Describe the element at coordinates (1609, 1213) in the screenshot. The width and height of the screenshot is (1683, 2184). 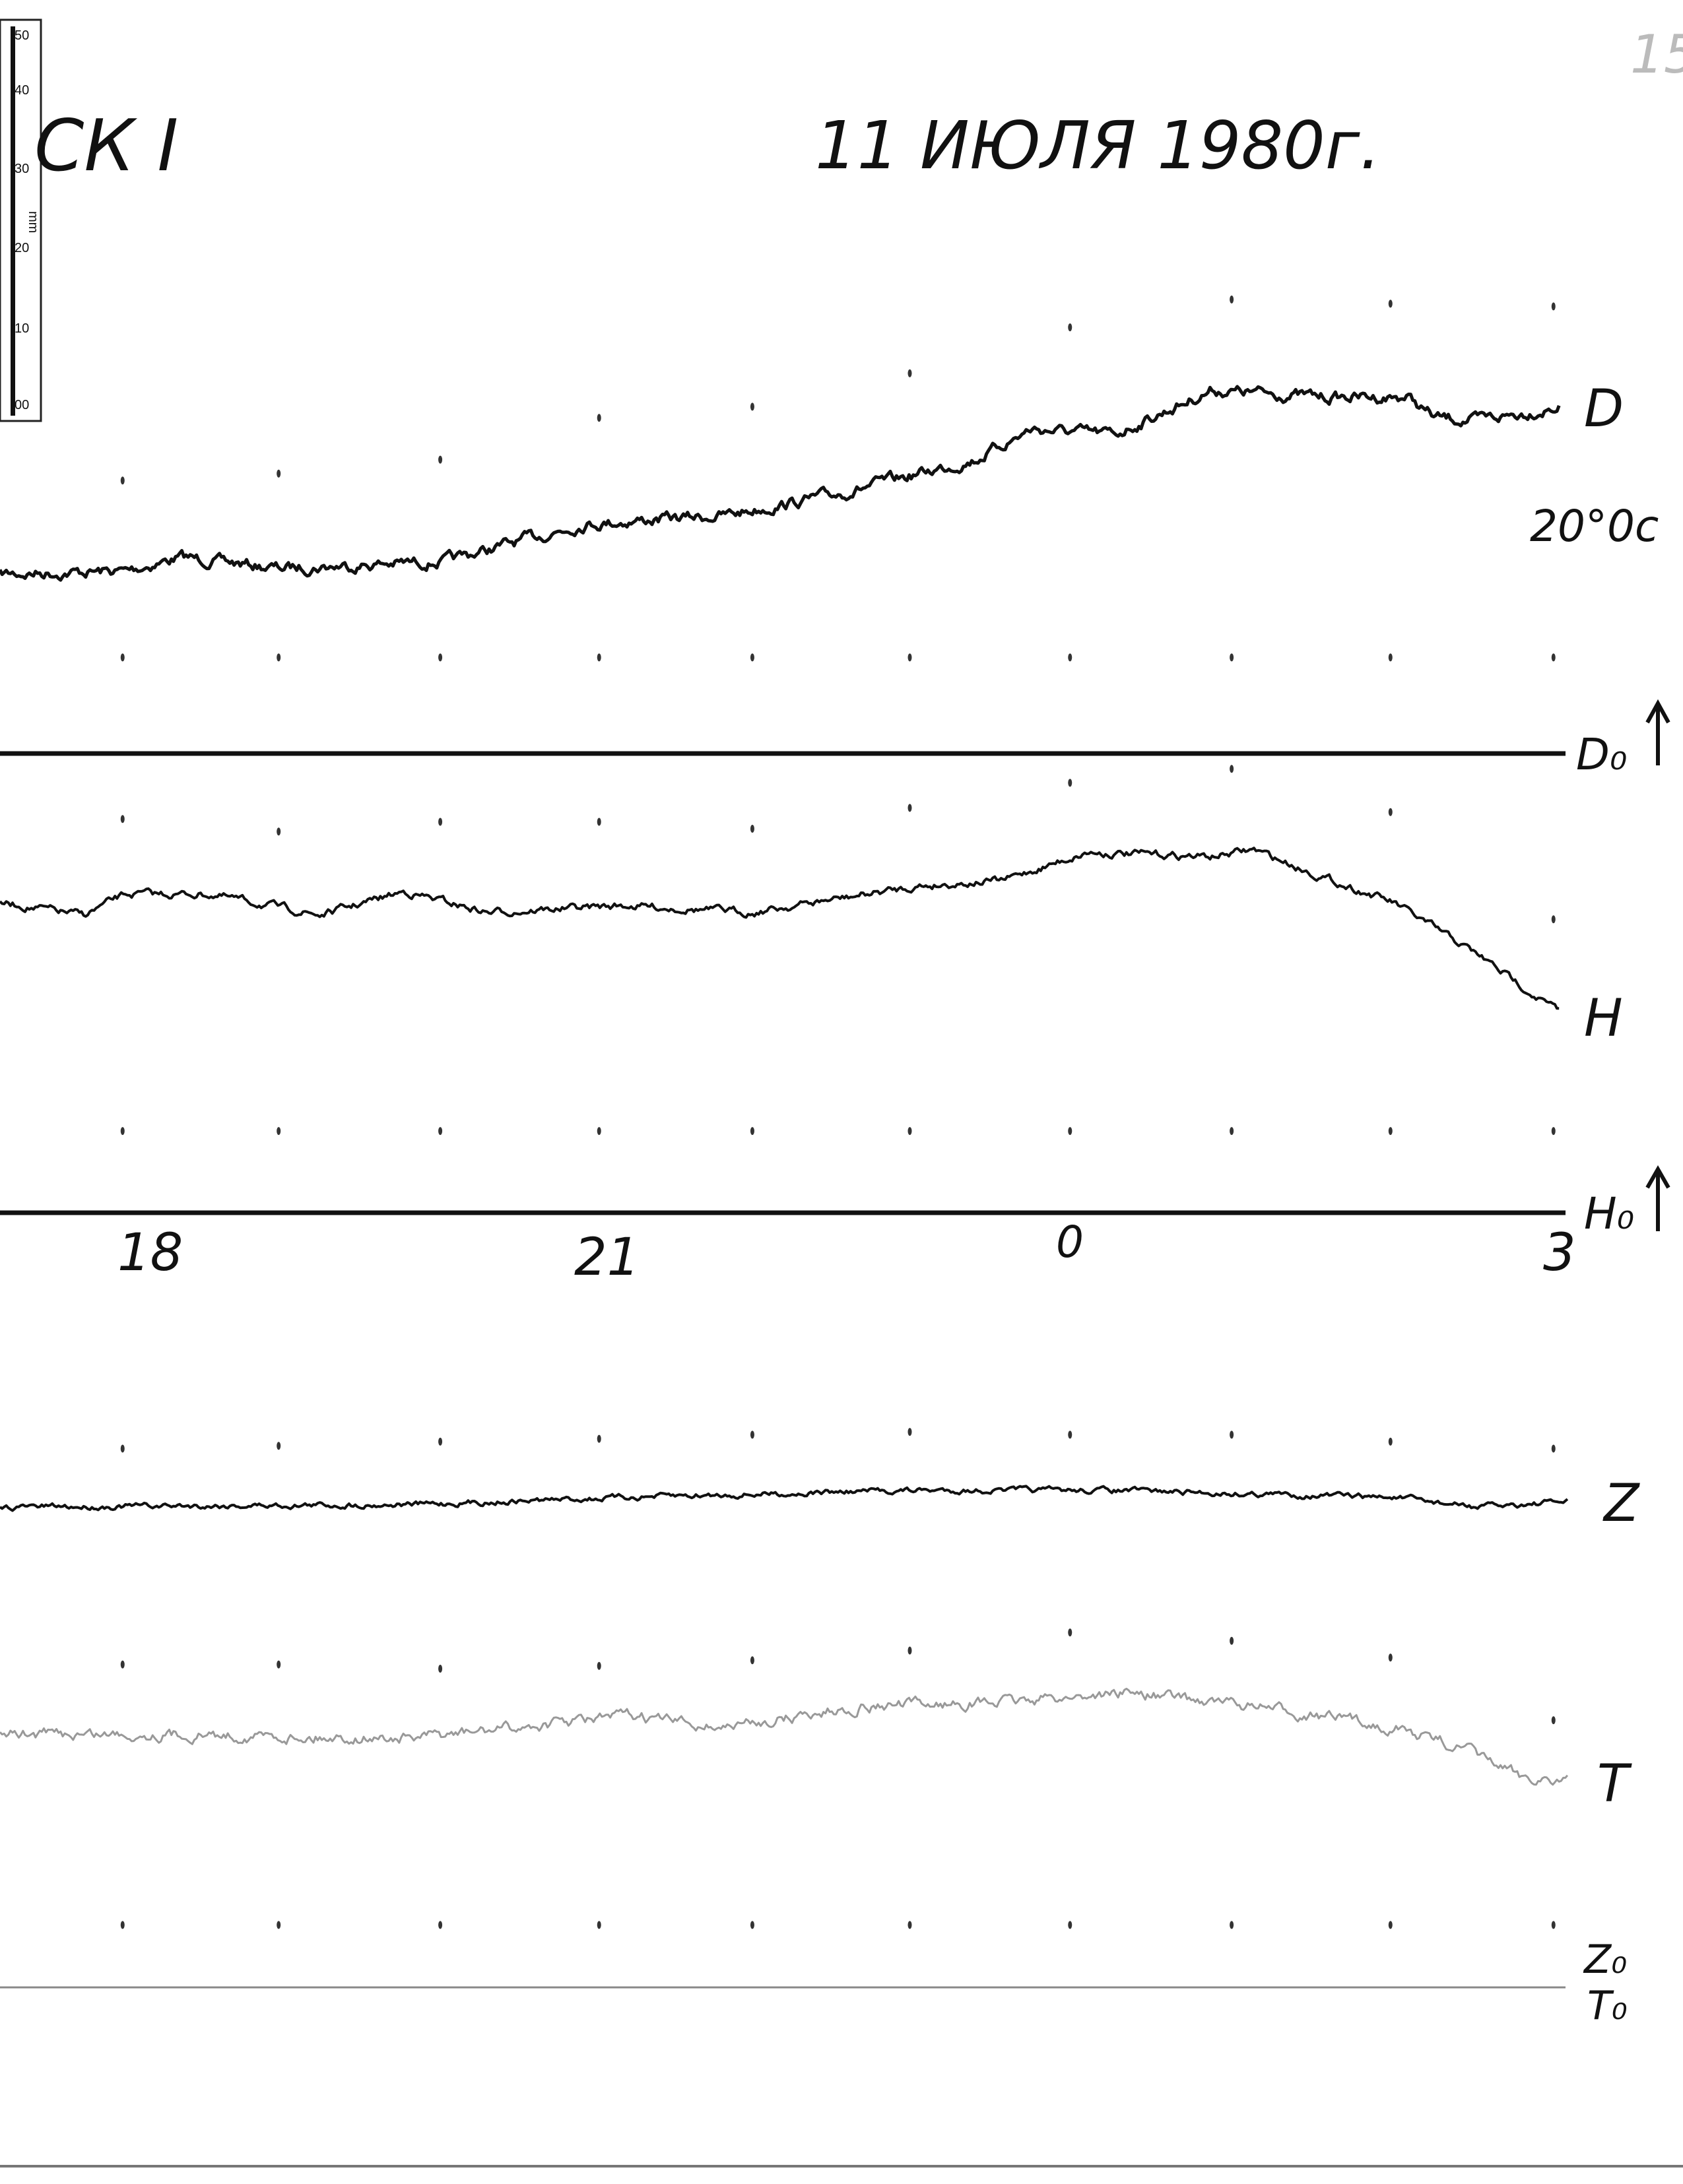
I see `baseline-label: H₀` at that location.